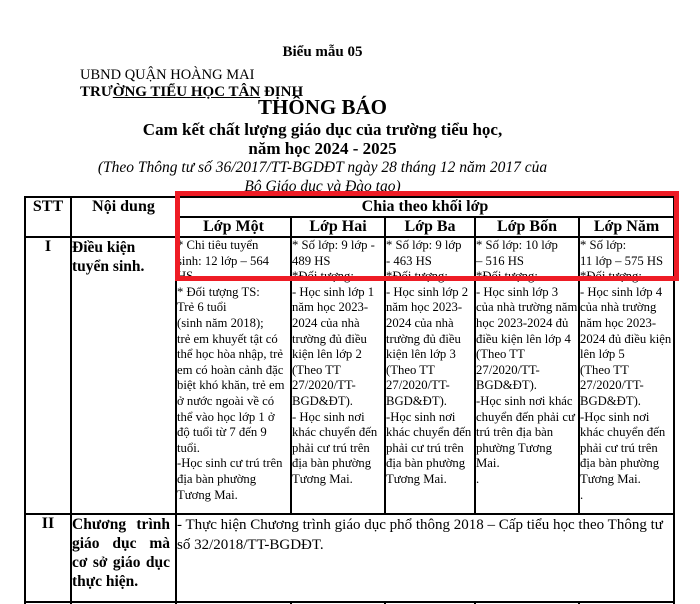 This screenshot has width=700, height=604. What do you see at coordinates (48, 558) in the screenshot?
I see `row-number: II` at bounding box center [48, 558].